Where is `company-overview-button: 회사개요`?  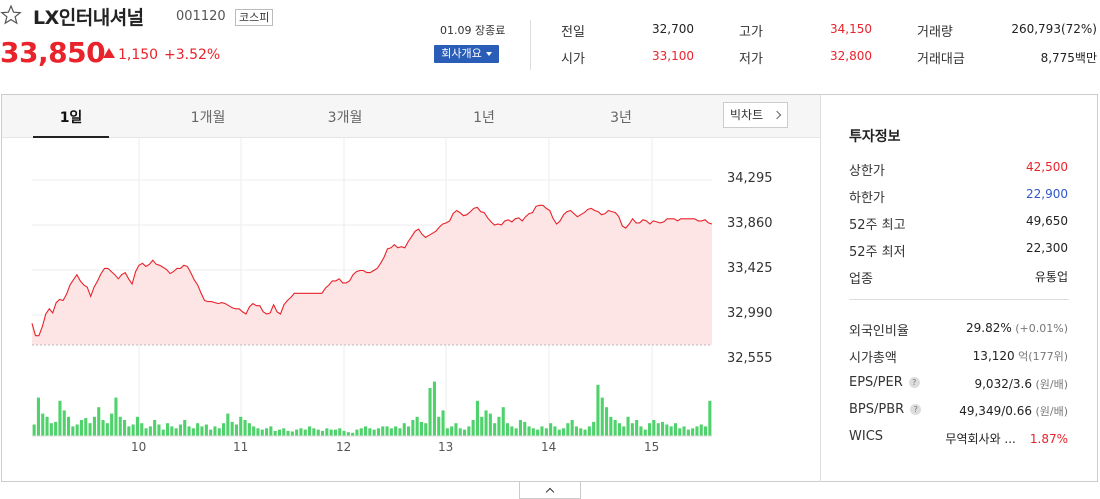
company-overview-button: 회사개요 is located at coordinates (466, 54).